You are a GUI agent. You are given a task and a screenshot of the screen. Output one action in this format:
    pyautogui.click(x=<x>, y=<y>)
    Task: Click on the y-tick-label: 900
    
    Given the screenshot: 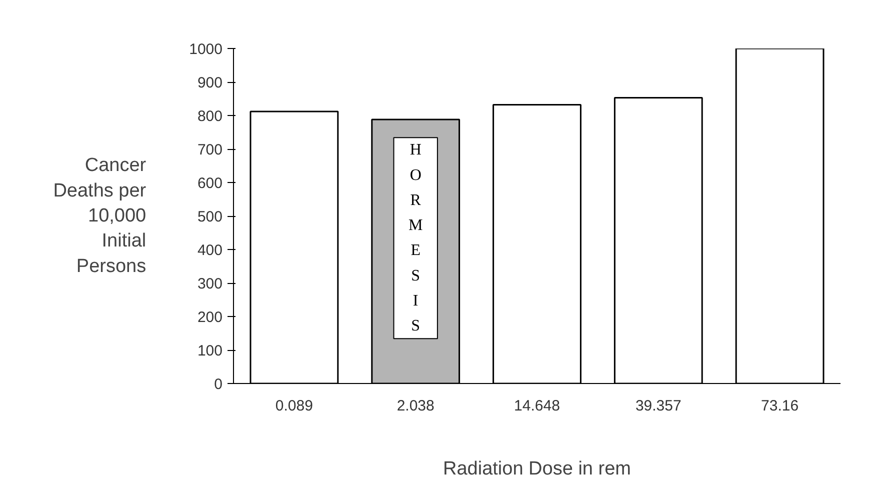 What is the action you would take?
    pyautogui.click(x=210, y=83)
    